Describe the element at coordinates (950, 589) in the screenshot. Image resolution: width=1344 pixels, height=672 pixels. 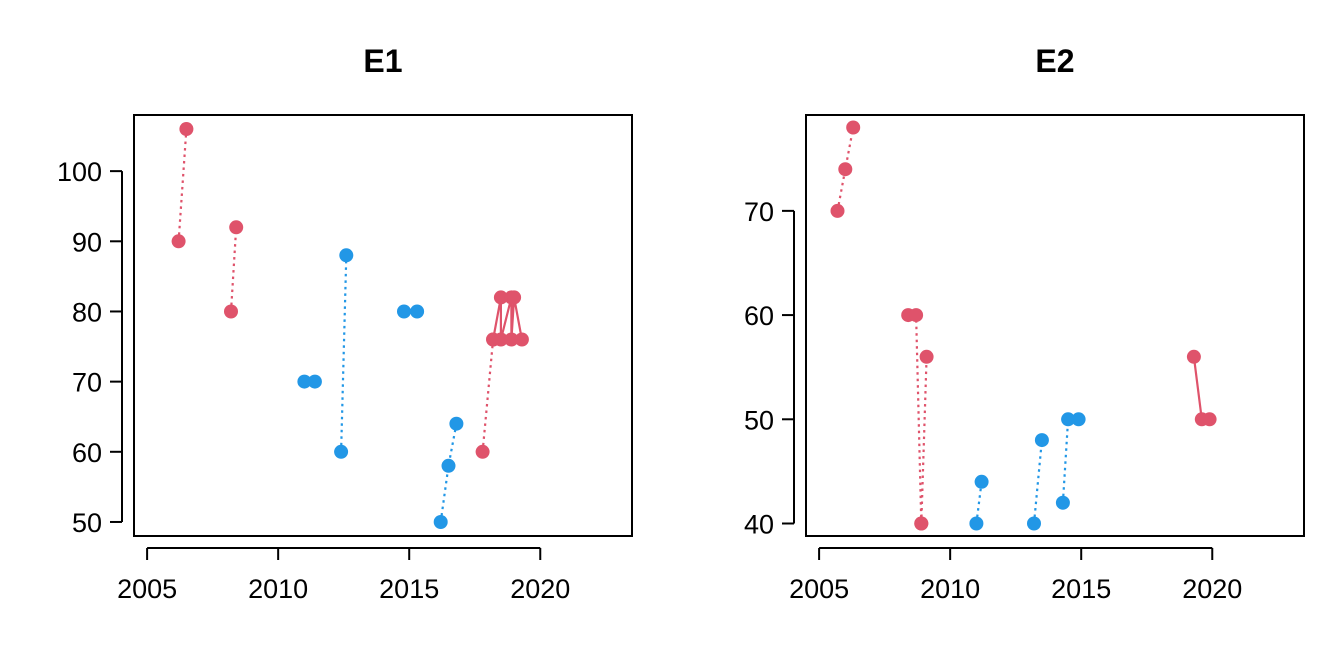
I see `x-tick-label-e2: 2010` at that location.